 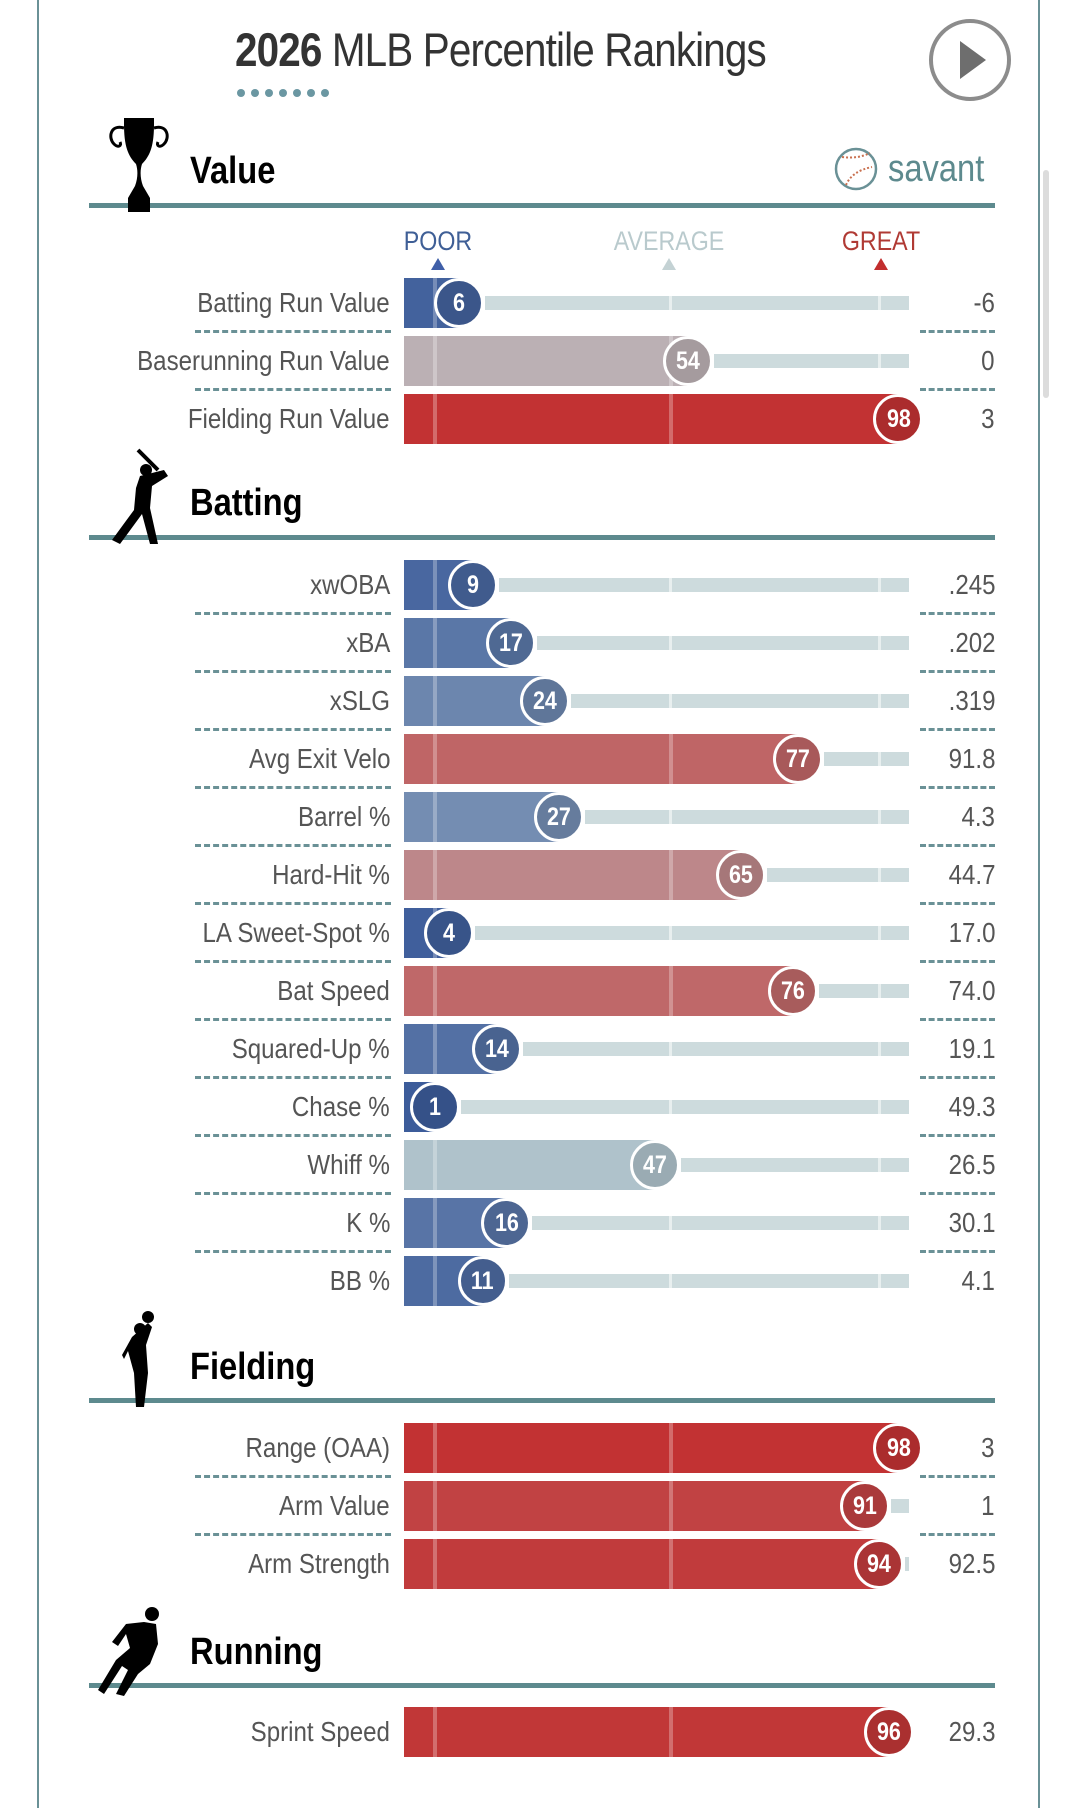 I want to click on metric-row: Squared-Up % 14 19.1, so click(x=540, y=1049).